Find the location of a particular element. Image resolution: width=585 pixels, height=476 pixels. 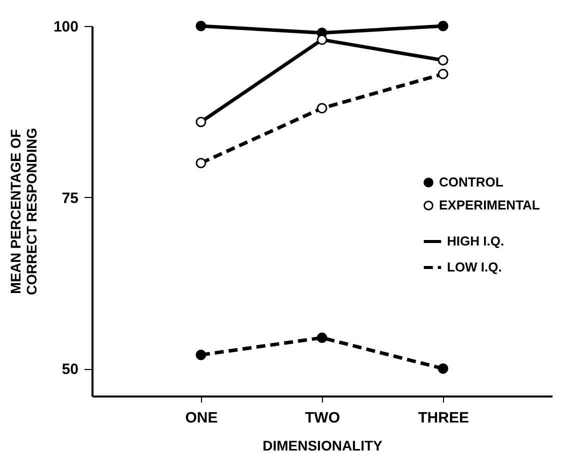

x-tick-label: TWO is located at coordinates (322, 418).